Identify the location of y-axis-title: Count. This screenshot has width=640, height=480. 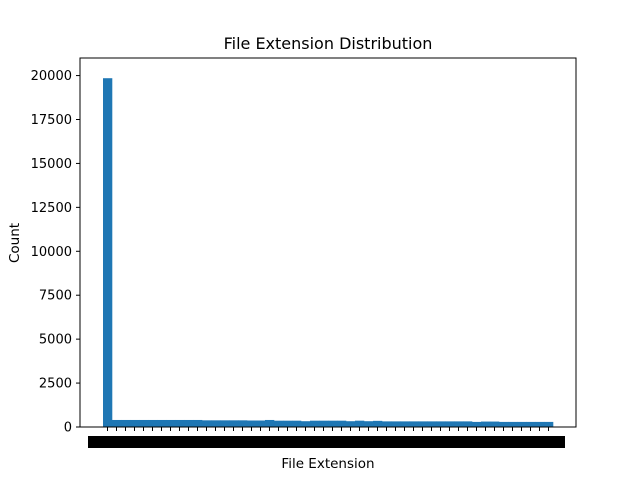
(15, 243).